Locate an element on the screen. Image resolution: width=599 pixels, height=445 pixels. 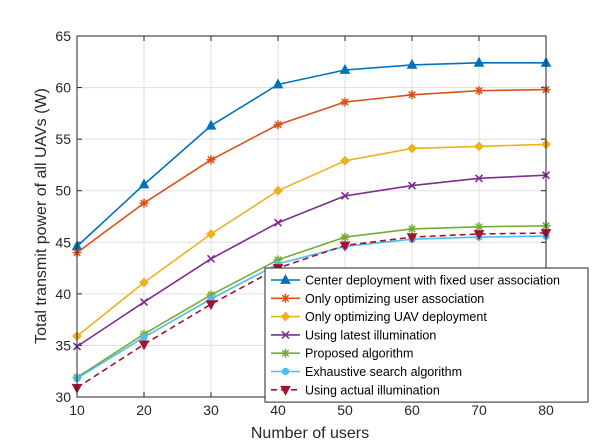
legend-entry: Only optimizing user association is located at coordinates (377, 299).